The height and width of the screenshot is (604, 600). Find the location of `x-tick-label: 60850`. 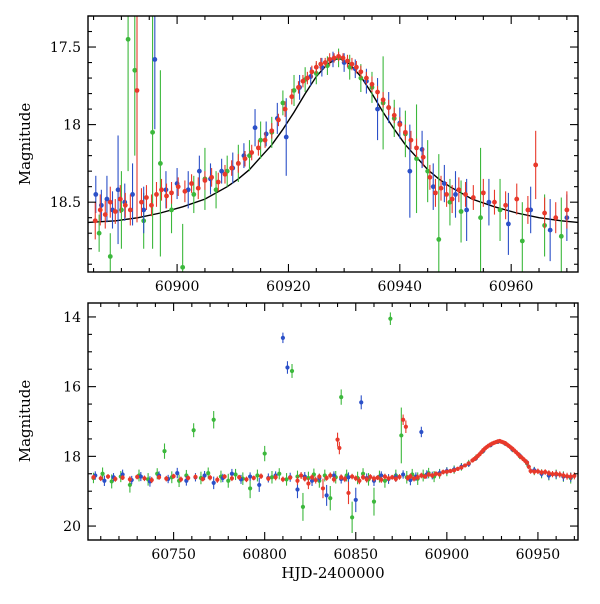

x-tick-label: 60850 is located at coordinates (355, 555).